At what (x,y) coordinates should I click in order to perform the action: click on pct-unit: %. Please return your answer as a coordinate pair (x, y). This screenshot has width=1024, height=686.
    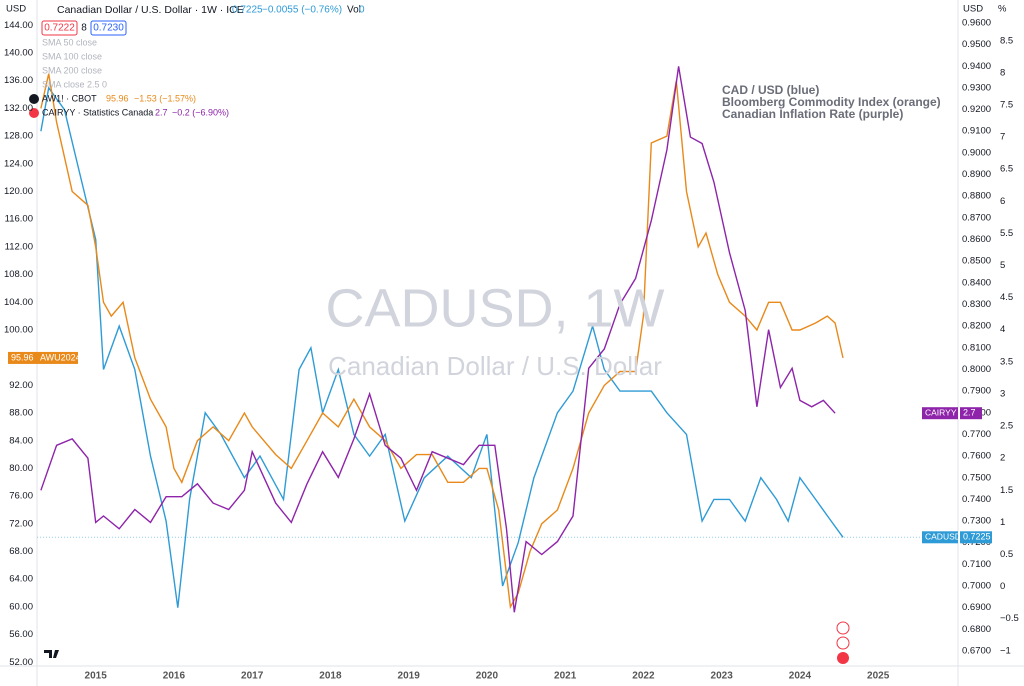
    Looking at the image, I should click on (1002, 9).